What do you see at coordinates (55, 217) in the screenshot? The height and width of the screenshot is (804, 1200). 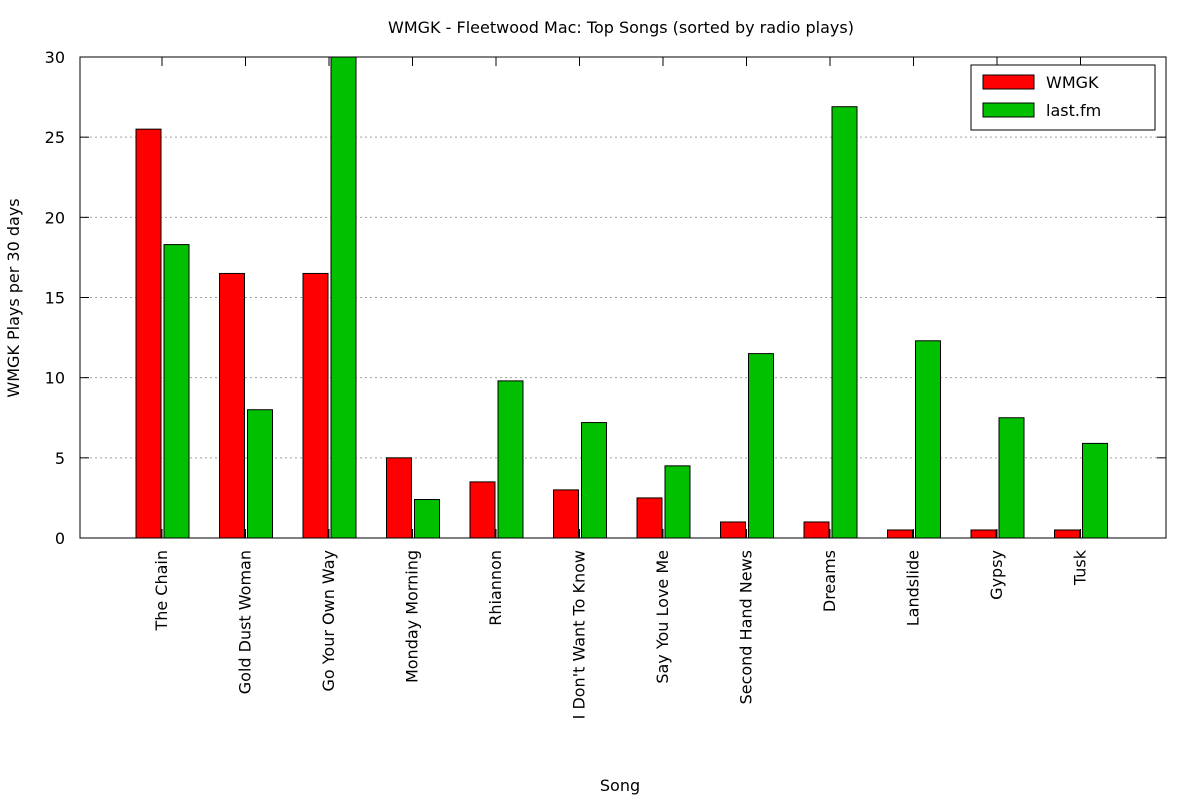 I see `y-tick-label: 20` at bounding box center [55, 217].